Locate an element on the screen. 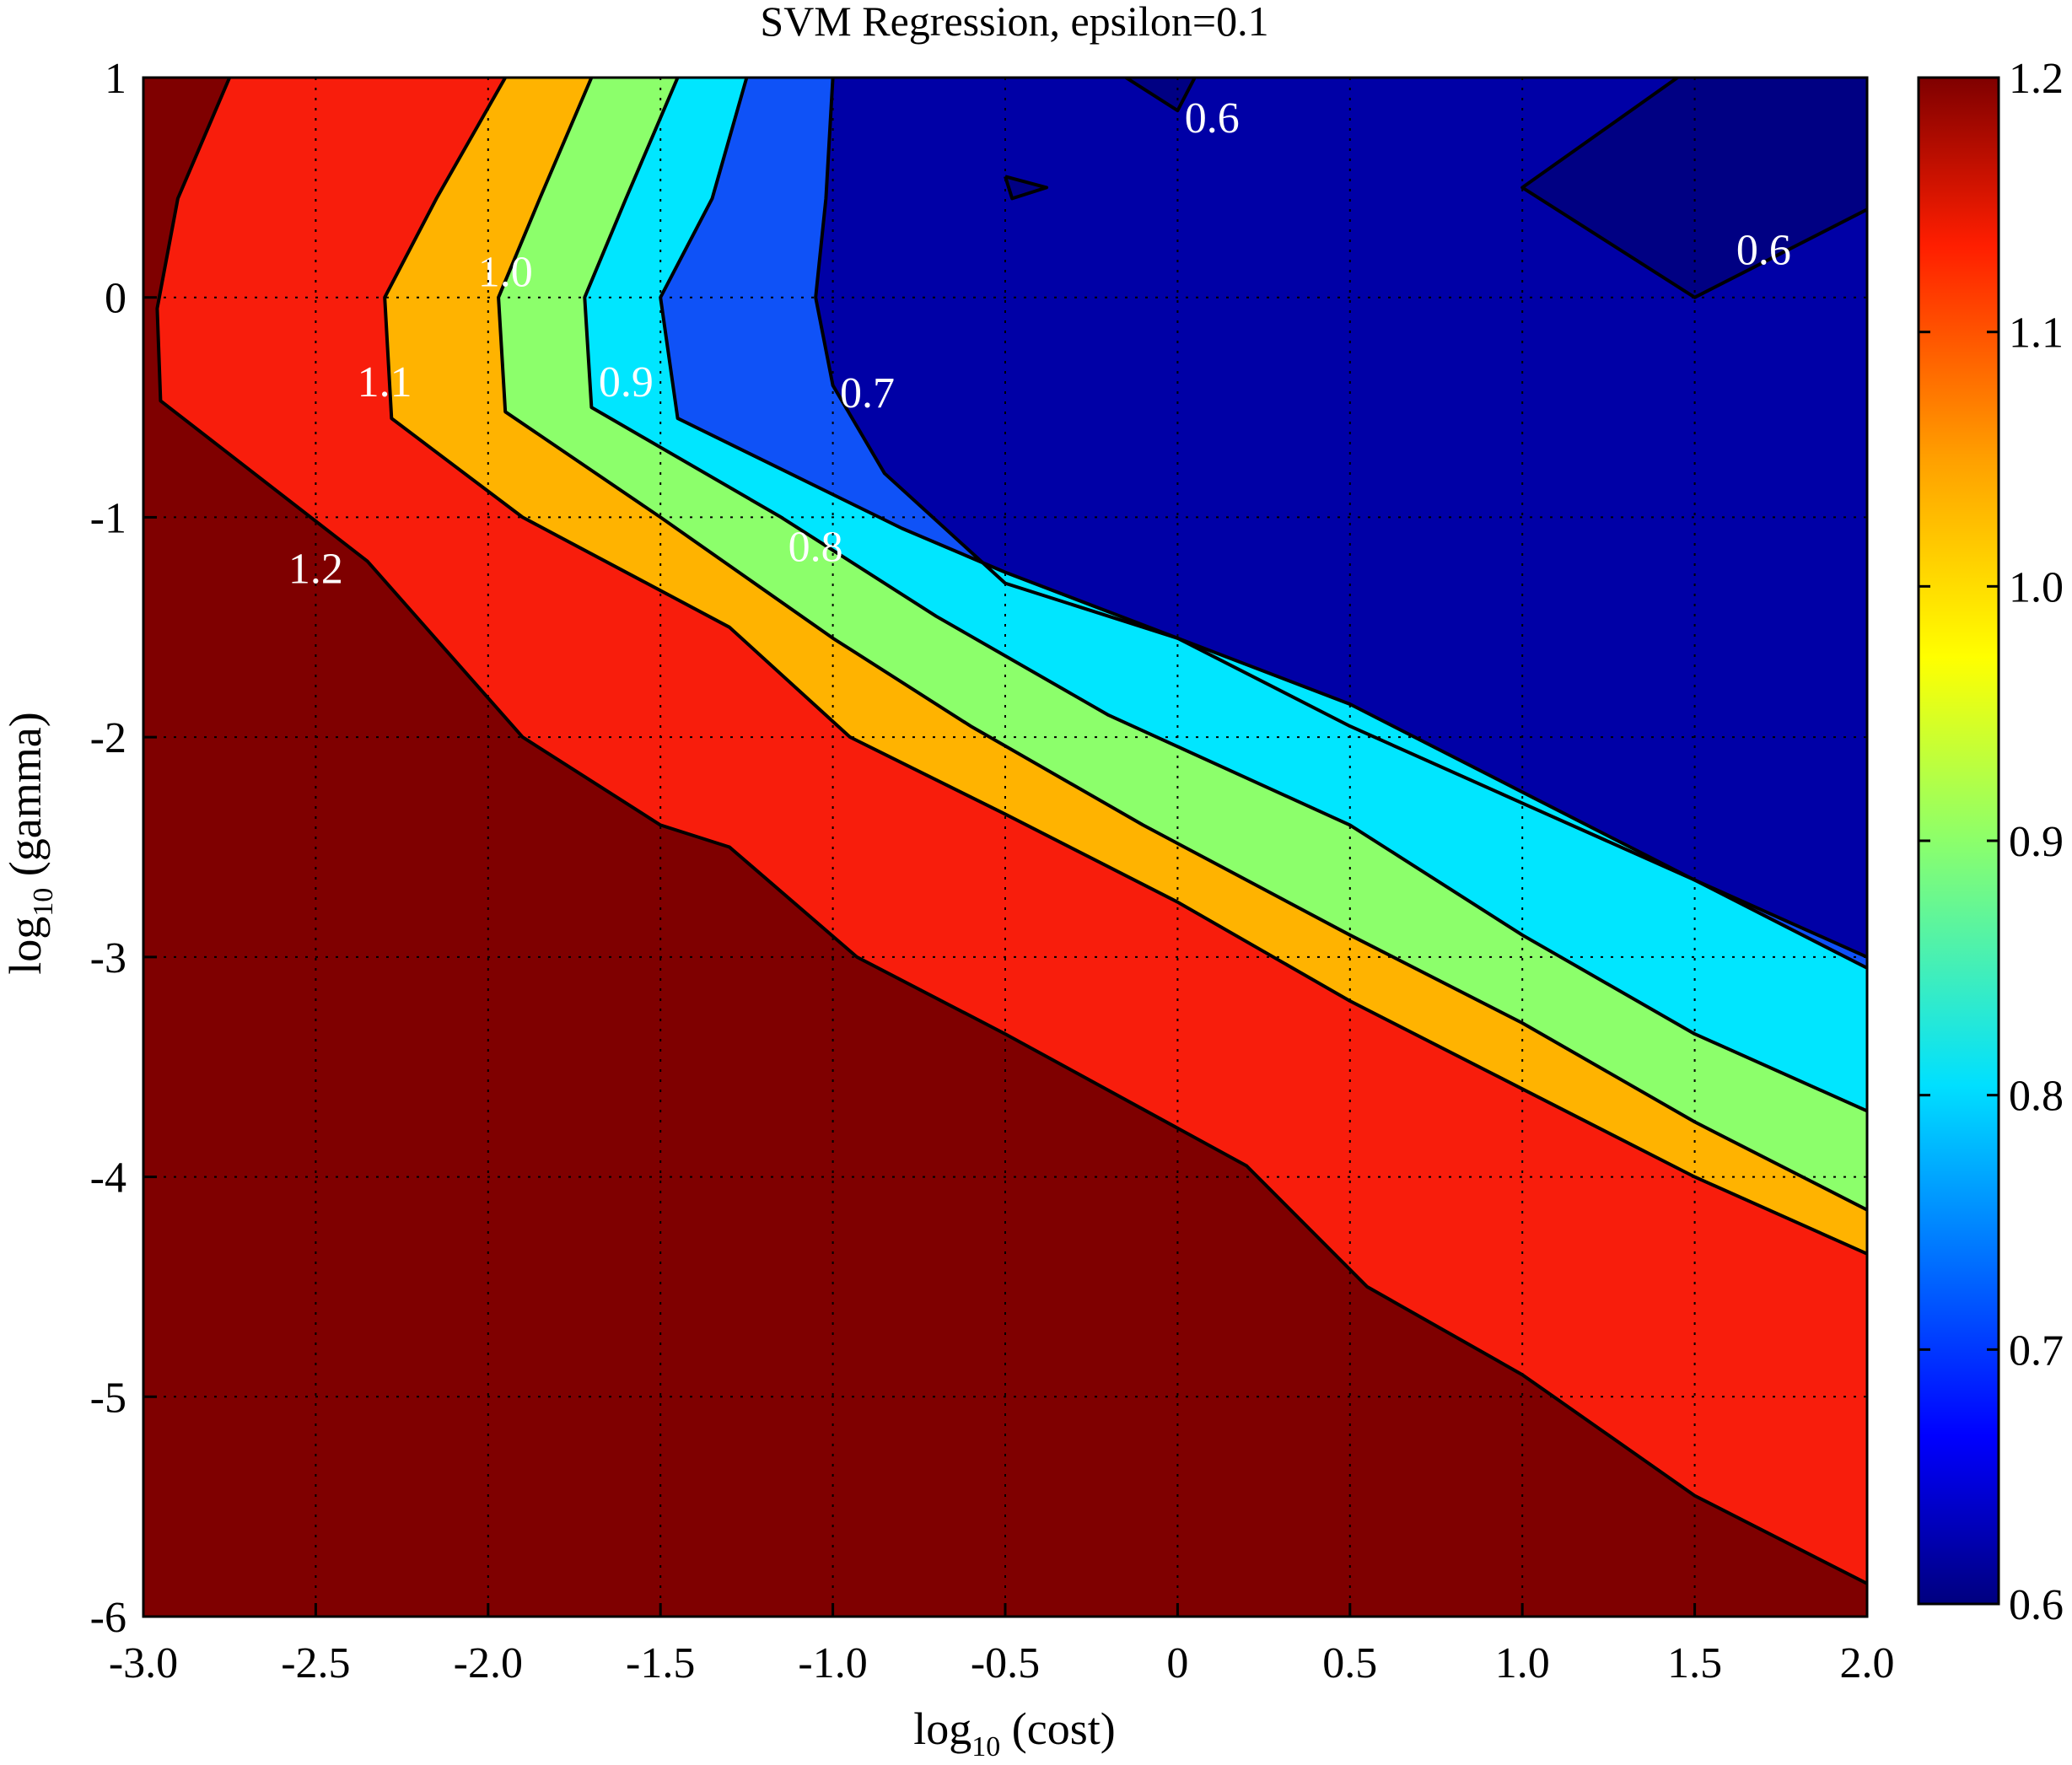 This screenshot has width=2072, height=1765. x-axis-ticks: -3.0 -2.5 -2.0 -1.5 -1.0 -0.5 0 0.5 1.0 1.5 2.0 is located at coordinates (1002, 1645).